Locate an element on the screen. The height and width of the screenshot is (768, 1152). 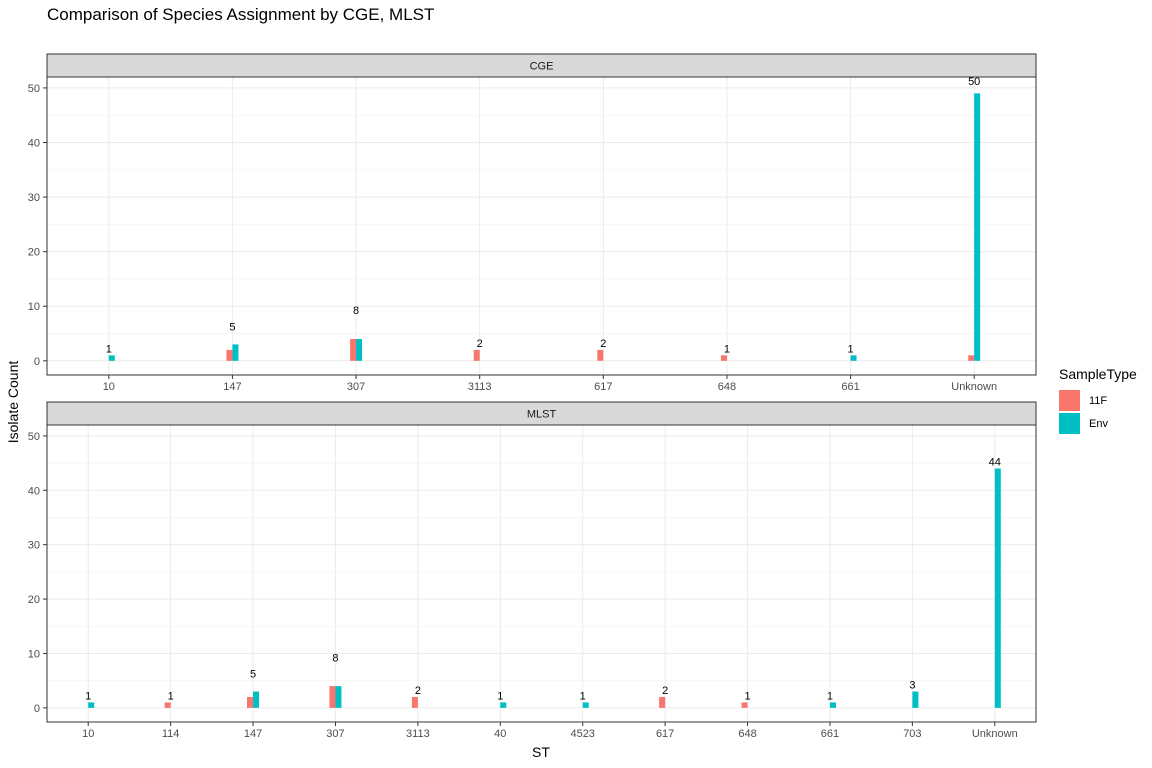
legend-title: SampleType is located at coordinates (1098, 374).